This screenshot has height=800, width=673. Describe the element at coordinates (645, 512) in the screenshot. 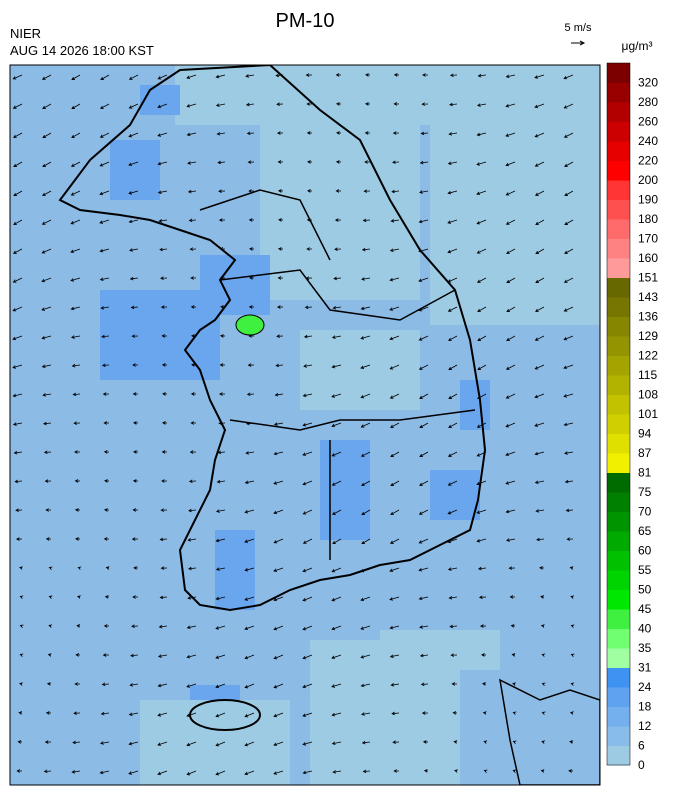

I see `colorbar-label: 70` at that location.